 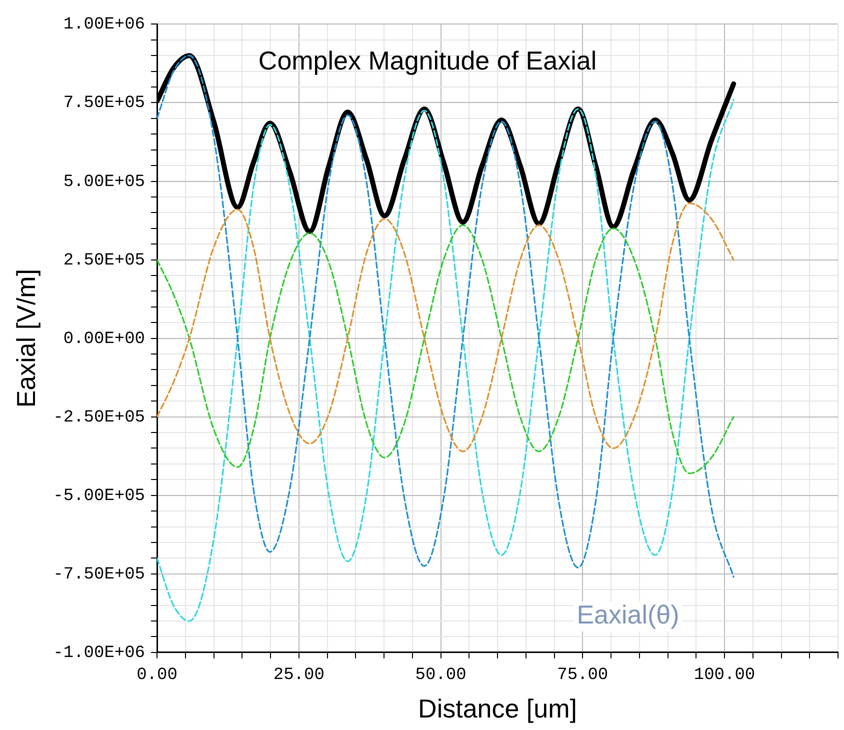 I want to click on y-tick-label: -5.00E+05, so click(x=99, y=496).